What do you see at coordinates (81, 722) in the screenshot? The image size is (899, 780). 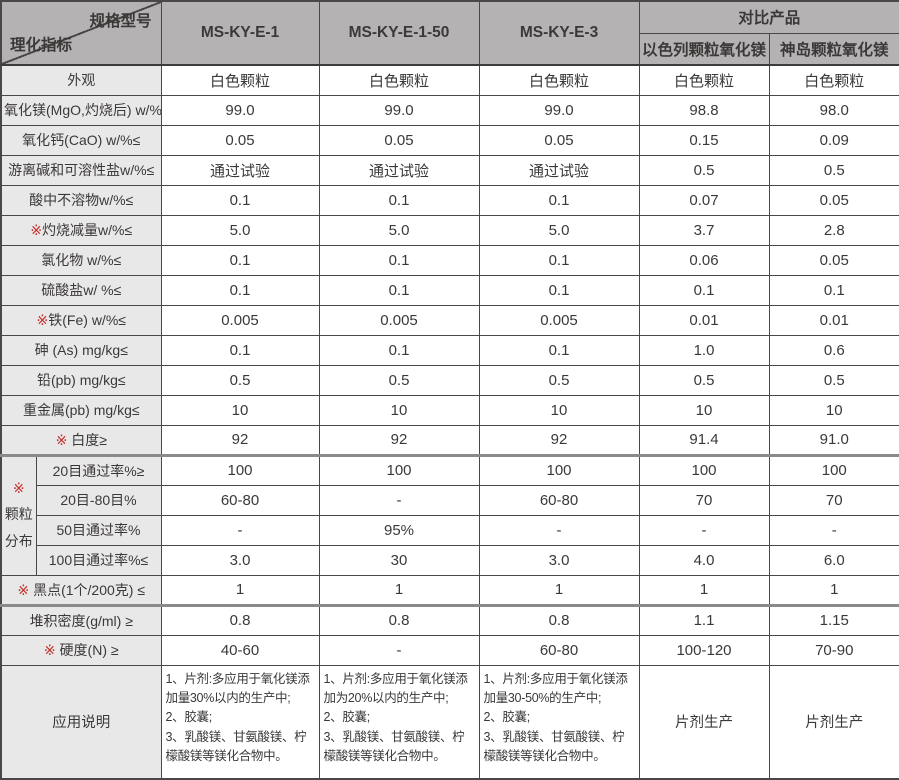 I see `application-row-label: 应用说明` at bounding box center [81, 722].